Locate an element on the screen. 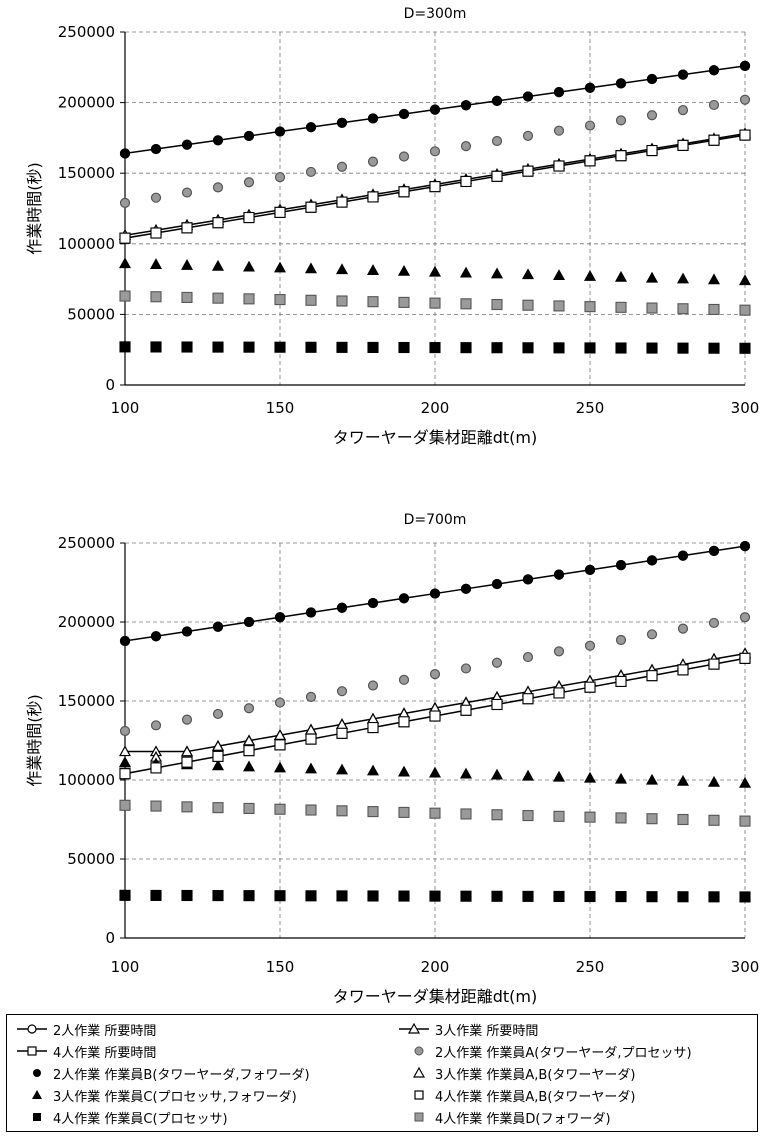 This screenshot has width=765, height=1138. line-open-square-icon is located at coordinates (32, 1051).